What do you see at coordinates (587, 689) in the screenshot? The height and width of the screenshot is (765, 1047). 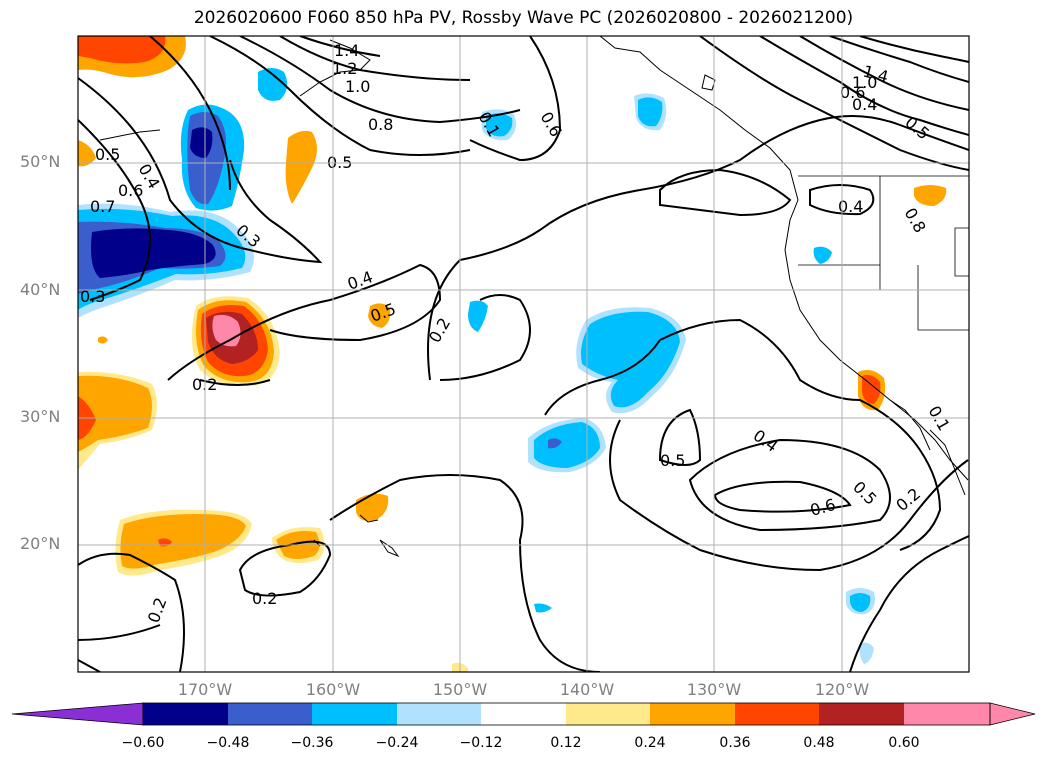 I see `lon-label: 140°W` at bounding box center [587, 689].